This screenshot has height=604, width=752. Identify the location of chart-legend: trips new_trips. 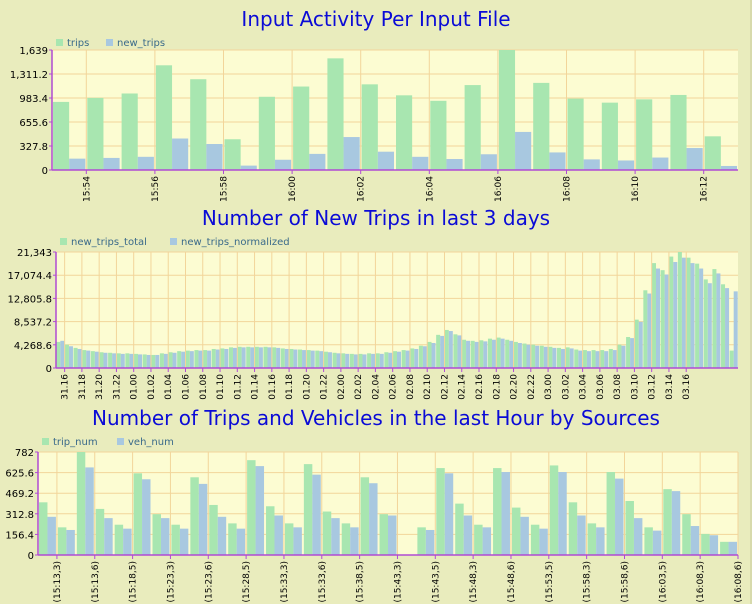
(110, 43).